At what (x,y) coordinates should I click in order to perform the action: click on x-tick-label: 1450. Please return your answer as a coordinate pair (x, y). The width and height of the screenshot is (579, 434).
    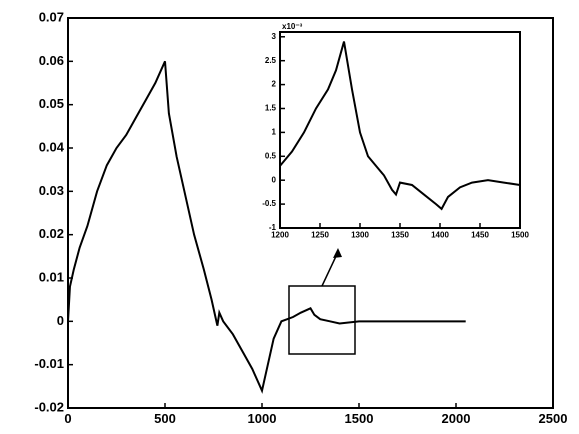
    Looking at the image, I should click on (480, 234).